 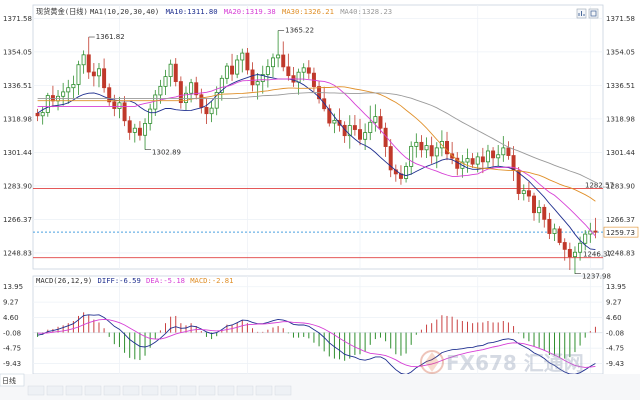 What do you see at coordinates (620, 153) in the screenshot?
I see `y-tick-right-4: 1301.44` at bounding box center [620, 153].